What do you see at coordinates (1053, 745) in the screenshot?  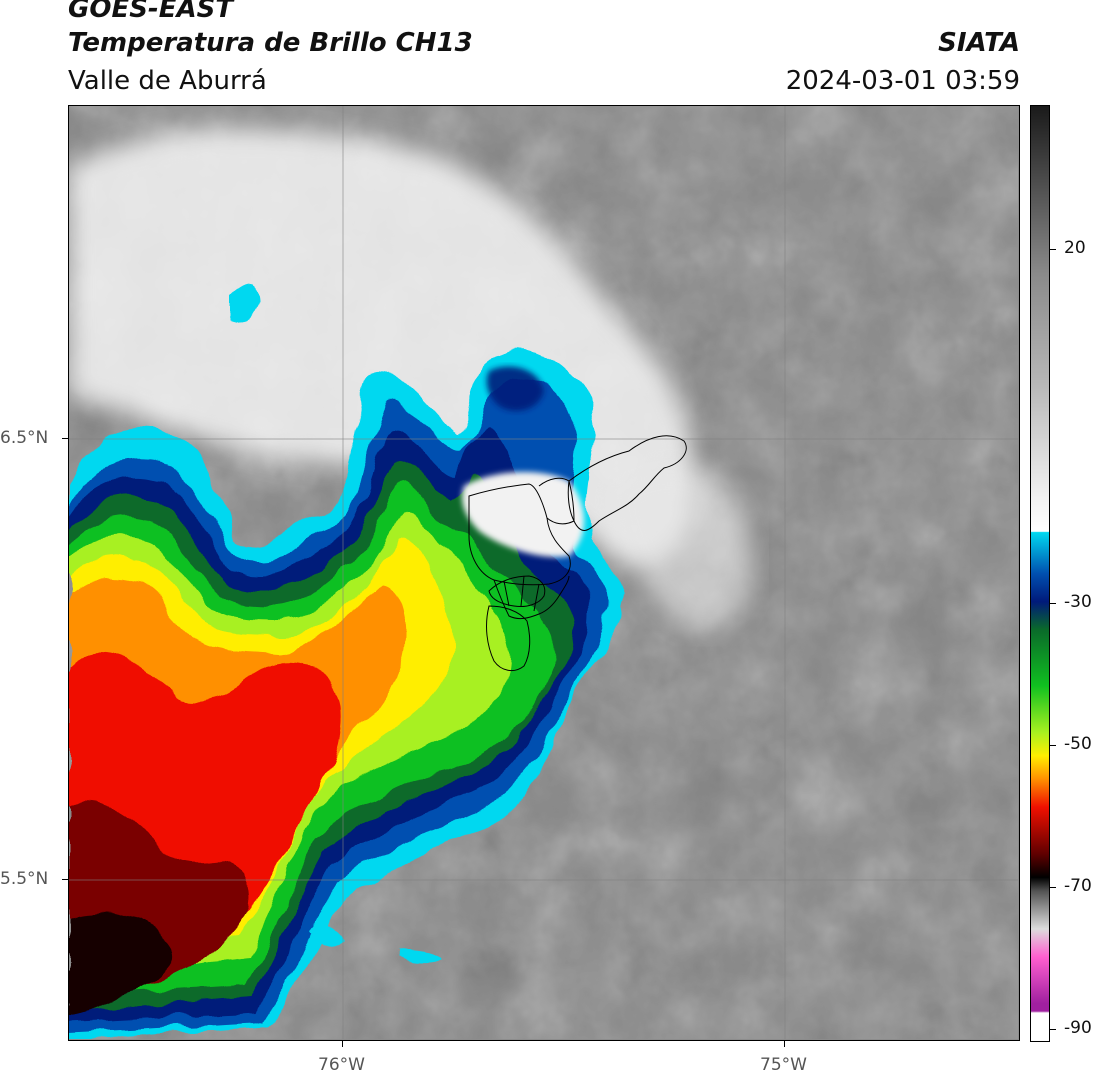 I see `colorbar-tick-minus50` at bounding box center [1053, 745].